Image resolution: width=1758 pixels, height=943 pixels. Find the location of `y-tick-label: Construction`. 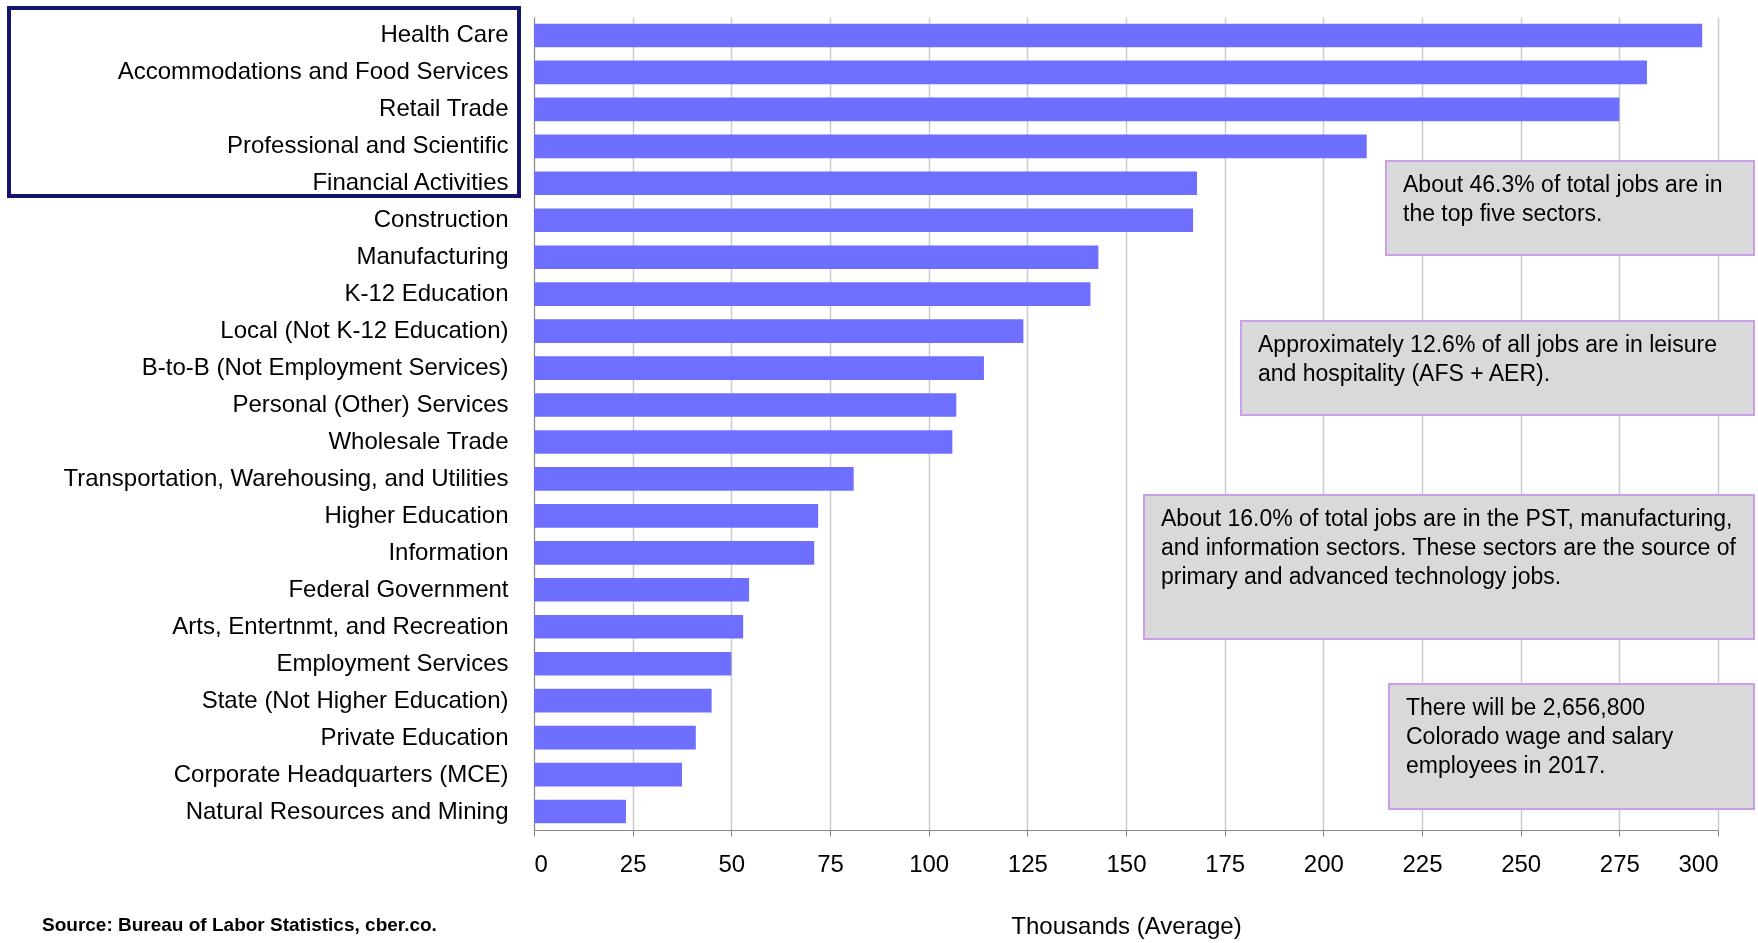

y-tick-label: Construction is located at coordinates (441, 219).